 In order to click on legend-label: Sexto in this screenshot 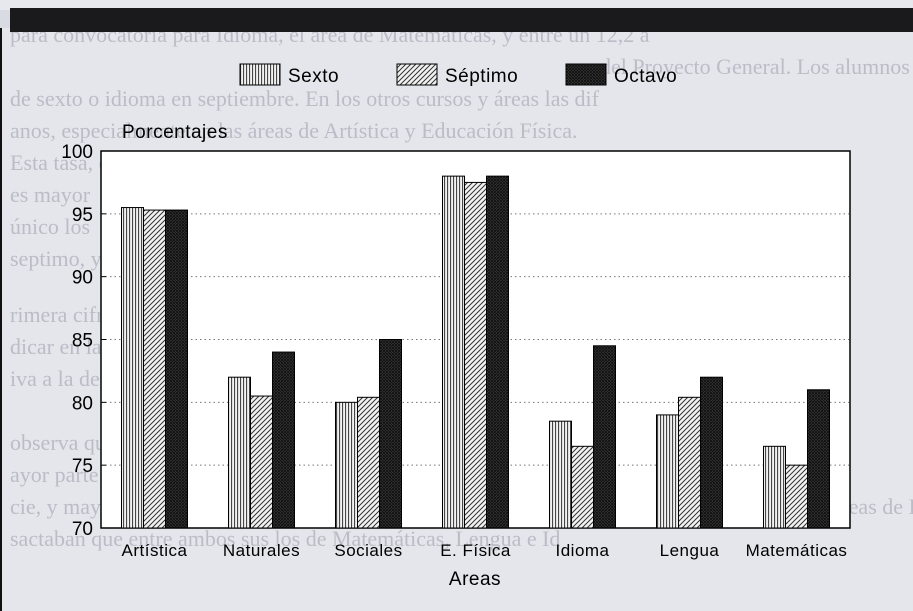, I will do `click(313, 76)`.